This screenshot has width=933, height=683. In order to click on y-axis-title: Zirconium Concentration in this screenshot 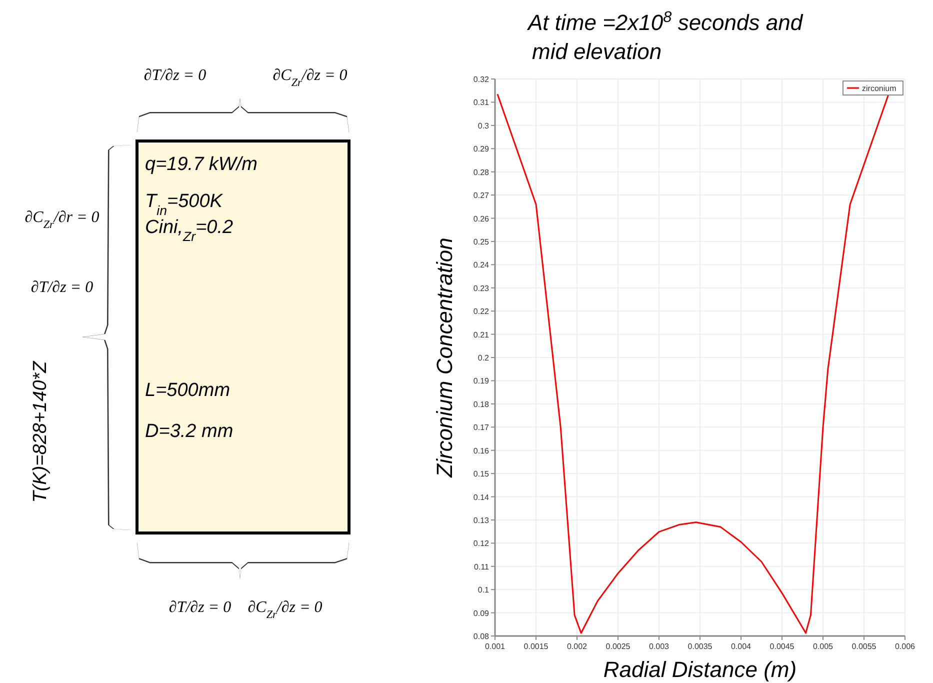, I will do `click(444, 358)`.